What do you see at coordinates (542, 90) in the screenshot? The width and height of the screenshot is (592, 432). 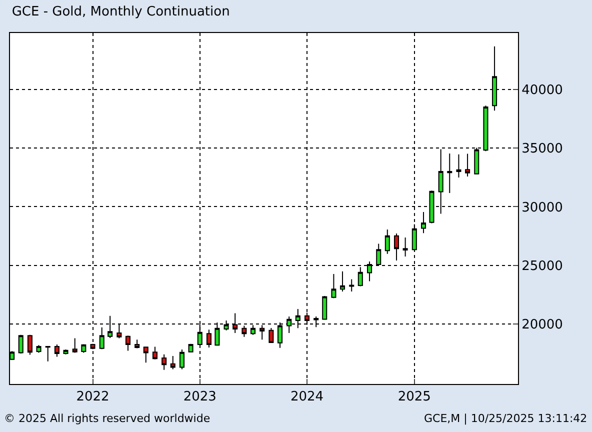 I see `y-tick-label: 40000` at bounding box center [542, 90].